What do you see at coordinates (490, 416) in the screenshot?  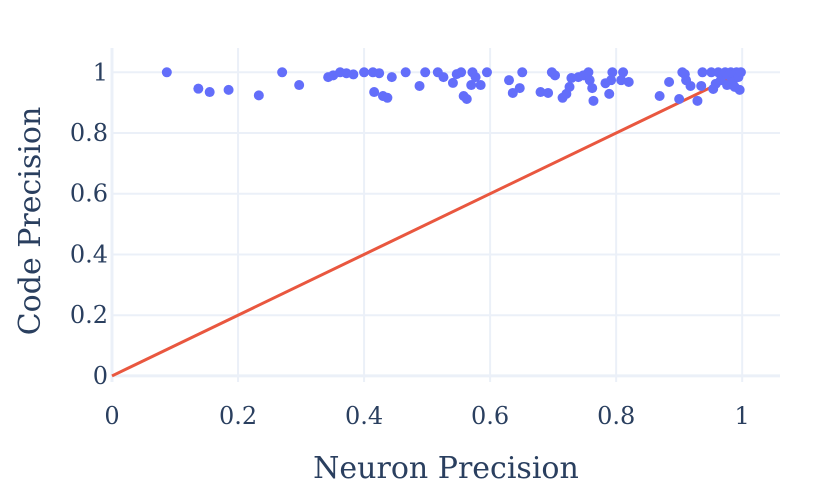 I see `x-tick-label: 0.6` at bounding box center [490, 416].